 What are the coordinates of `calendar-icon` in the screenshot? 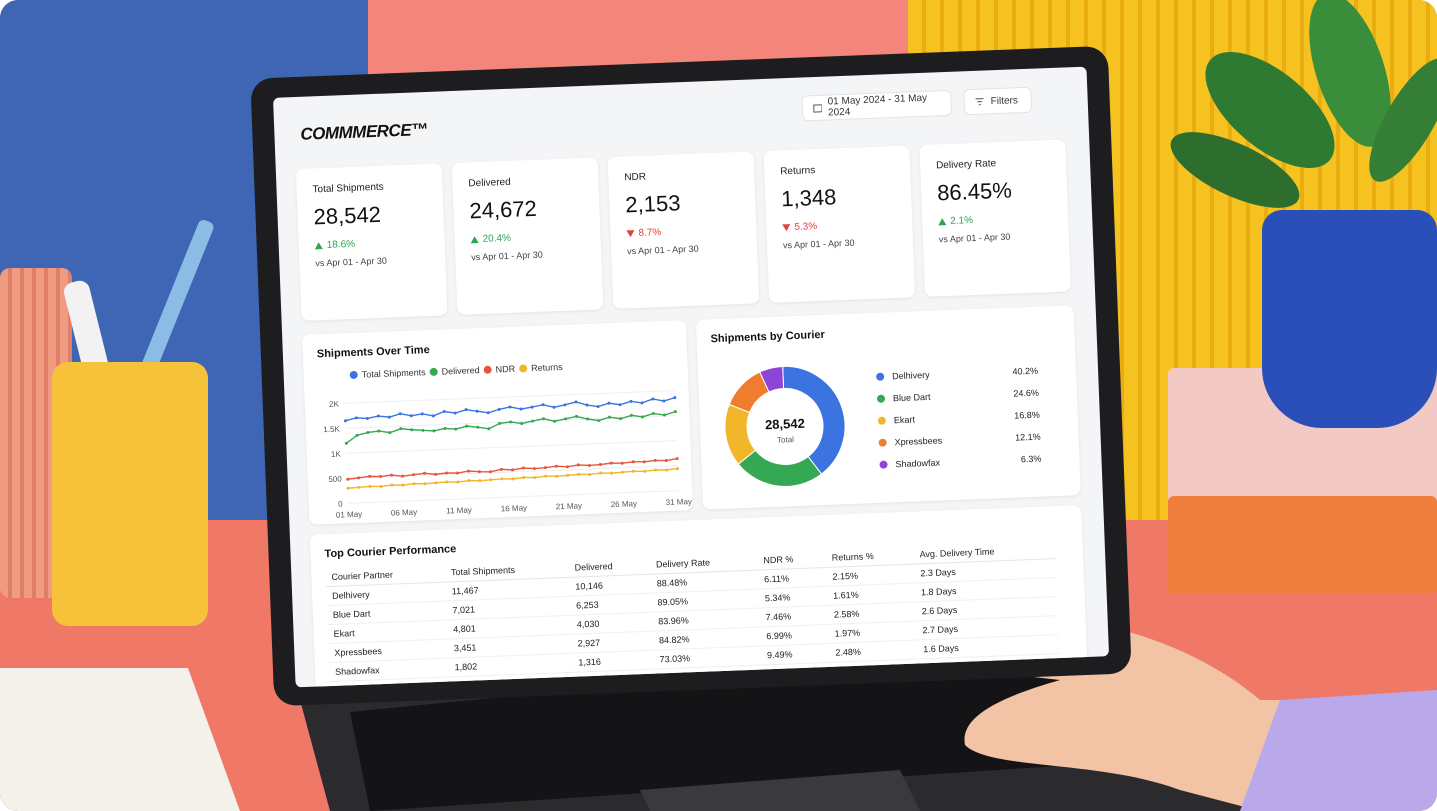 It's located at (818, 108).